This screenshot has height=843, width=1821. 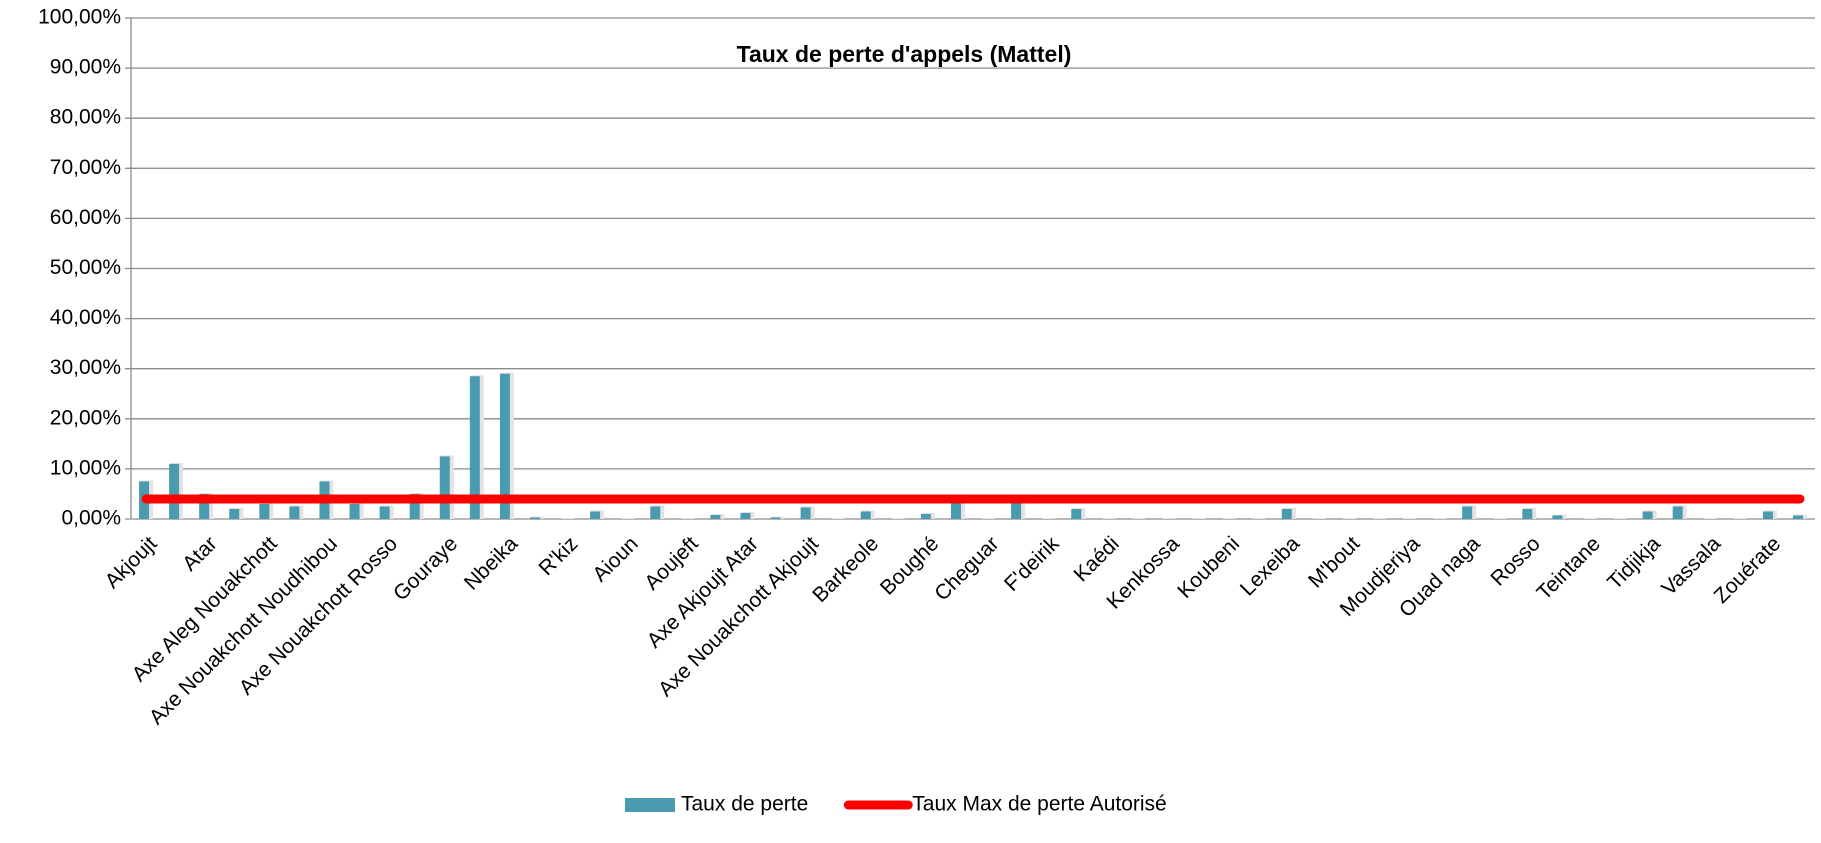 What do you see at coordinates (85, 117) in the screenshot?
I see `y-tick-label: 80,00%` at bounding box center [85, 117].